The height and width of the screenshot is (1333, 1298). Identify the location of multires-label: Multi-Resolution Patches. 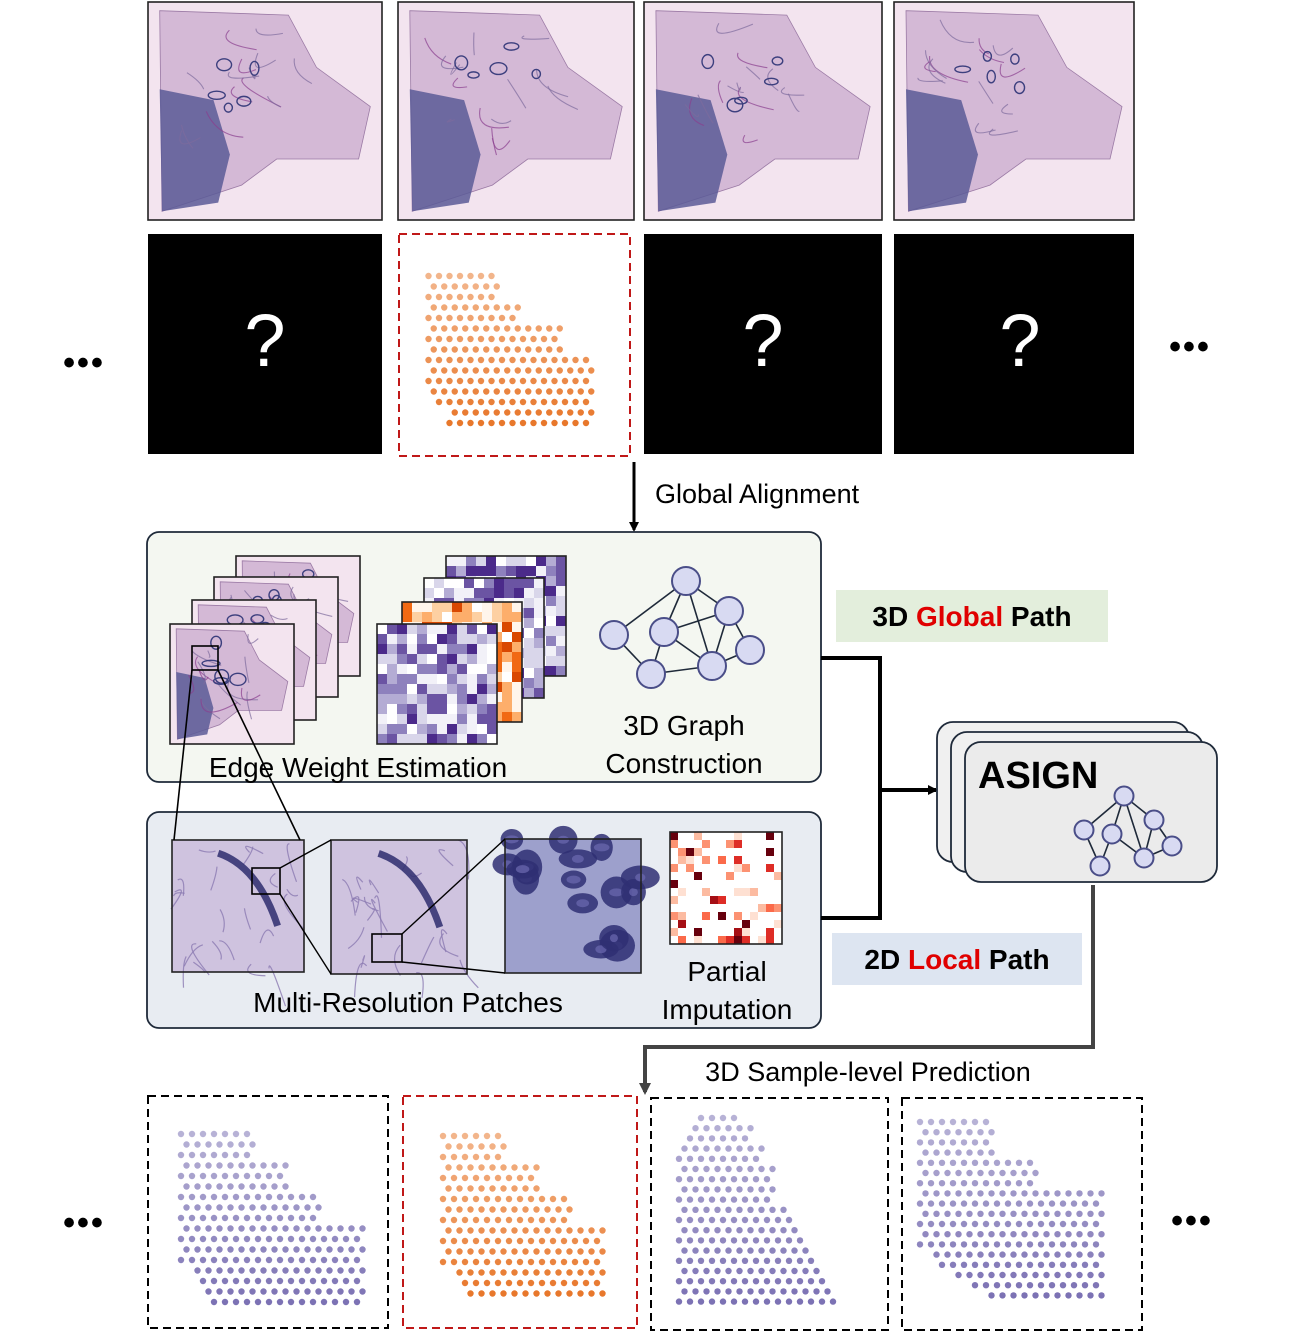
(408, 1002).